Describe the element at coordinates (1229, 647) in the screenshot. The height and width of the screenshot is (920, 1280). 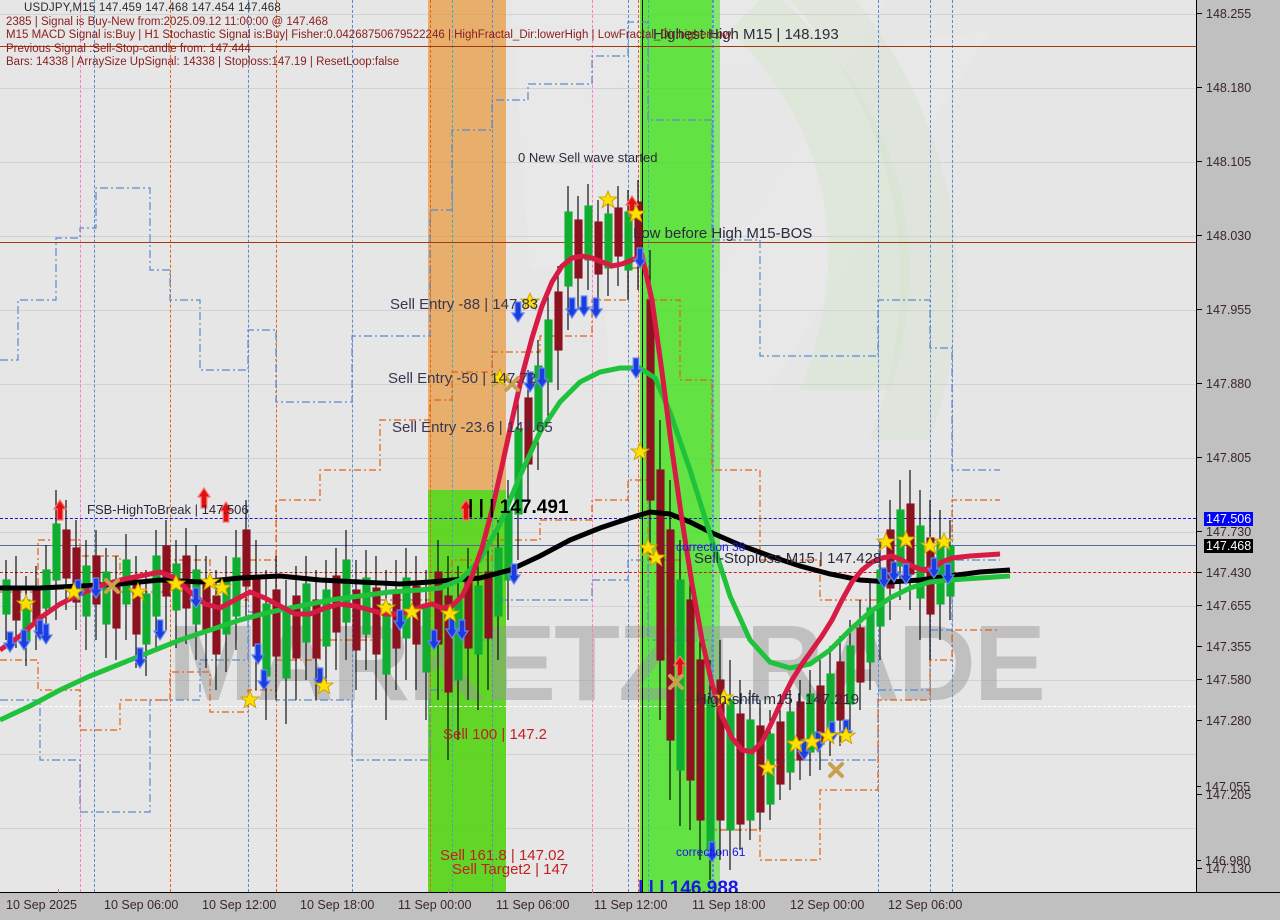
I see `price-tick-label: 147.355` at that location.